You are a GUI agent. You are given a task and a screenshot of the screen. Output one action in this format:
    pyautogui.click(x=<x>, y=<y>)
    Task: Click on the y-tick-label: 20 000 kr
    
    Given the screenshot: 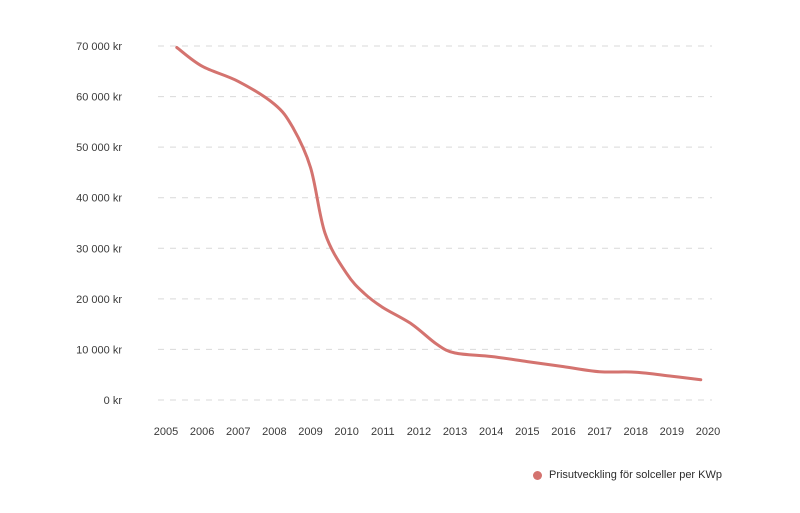 What is the action you would take?
    pyautogui.click(x=99, y=300)
    